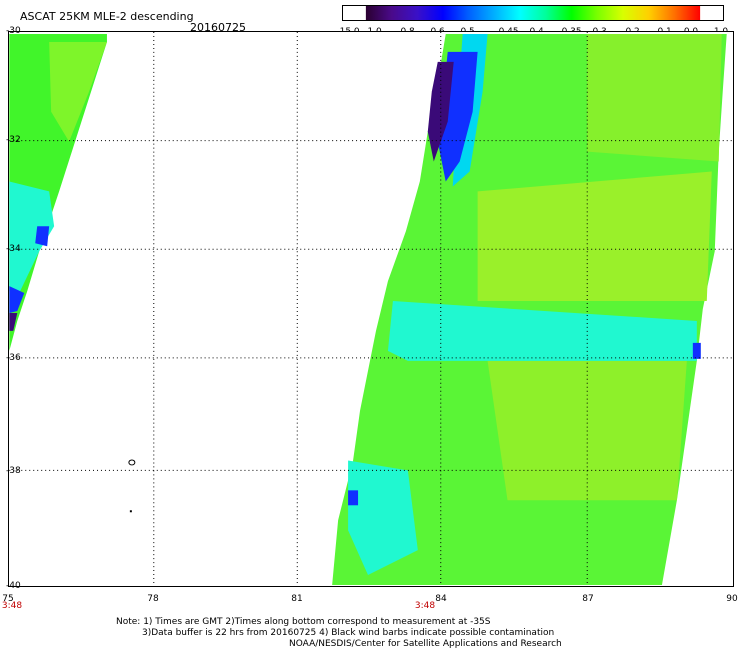  I want to click on west-swath-light, so click(78, 91).